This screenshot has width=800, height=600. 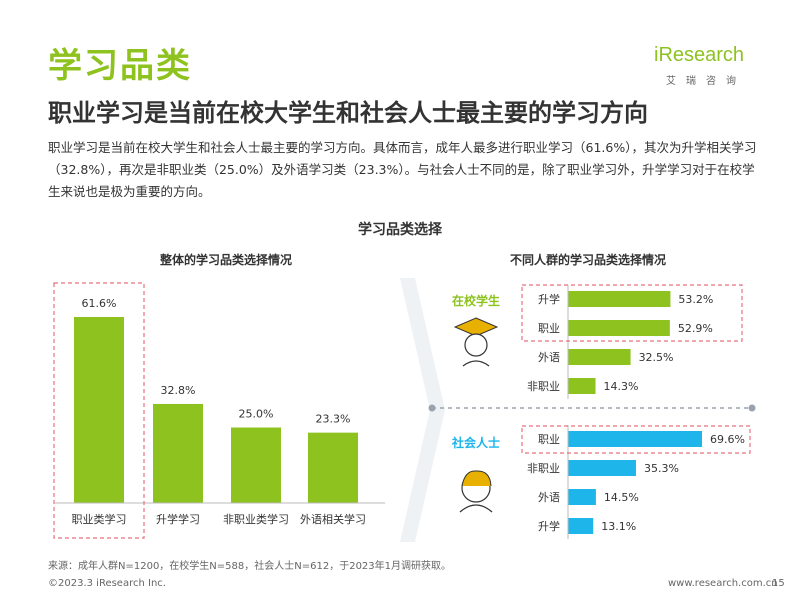 I want to click on group-label-students: 在校学生, so click(x=476, y=300).